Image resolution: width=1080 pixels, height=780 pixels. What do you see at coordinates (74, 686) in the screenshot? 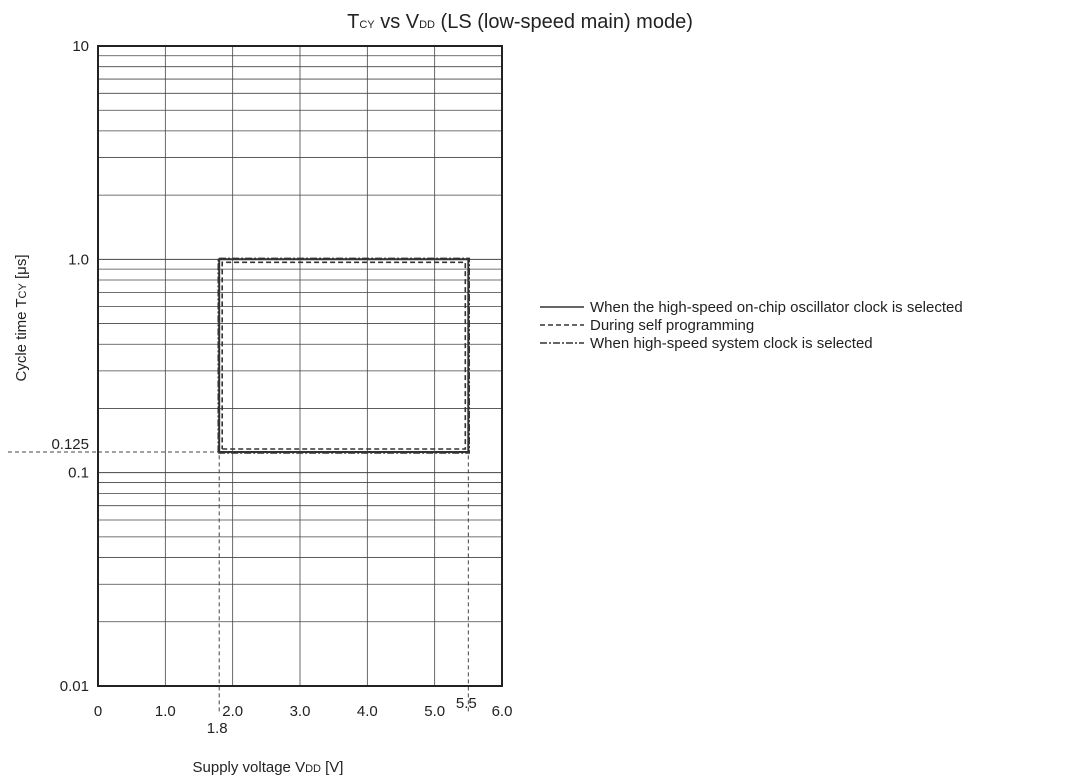
I see `y-tick-label: 0.01` at bounding box center [74, 686].